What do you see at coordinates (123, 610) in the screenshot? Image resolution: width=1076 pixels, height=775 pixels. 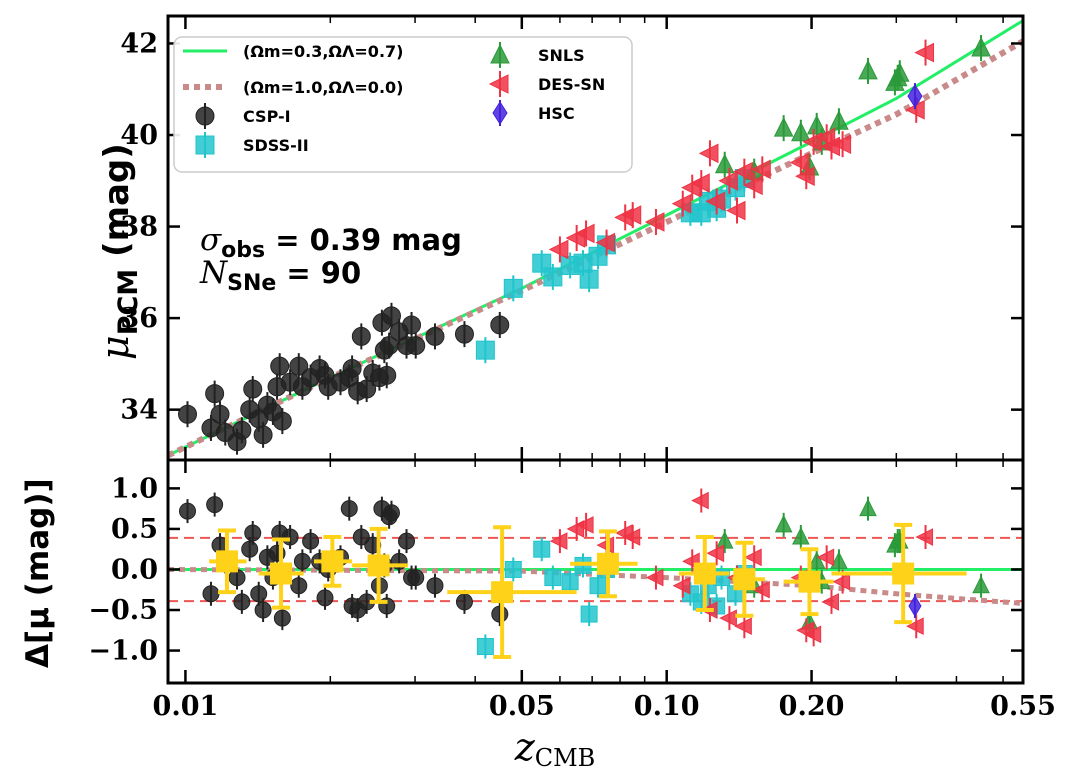 I see `bottom-ytick-label: −0.5` at bounding box center [123, 610].